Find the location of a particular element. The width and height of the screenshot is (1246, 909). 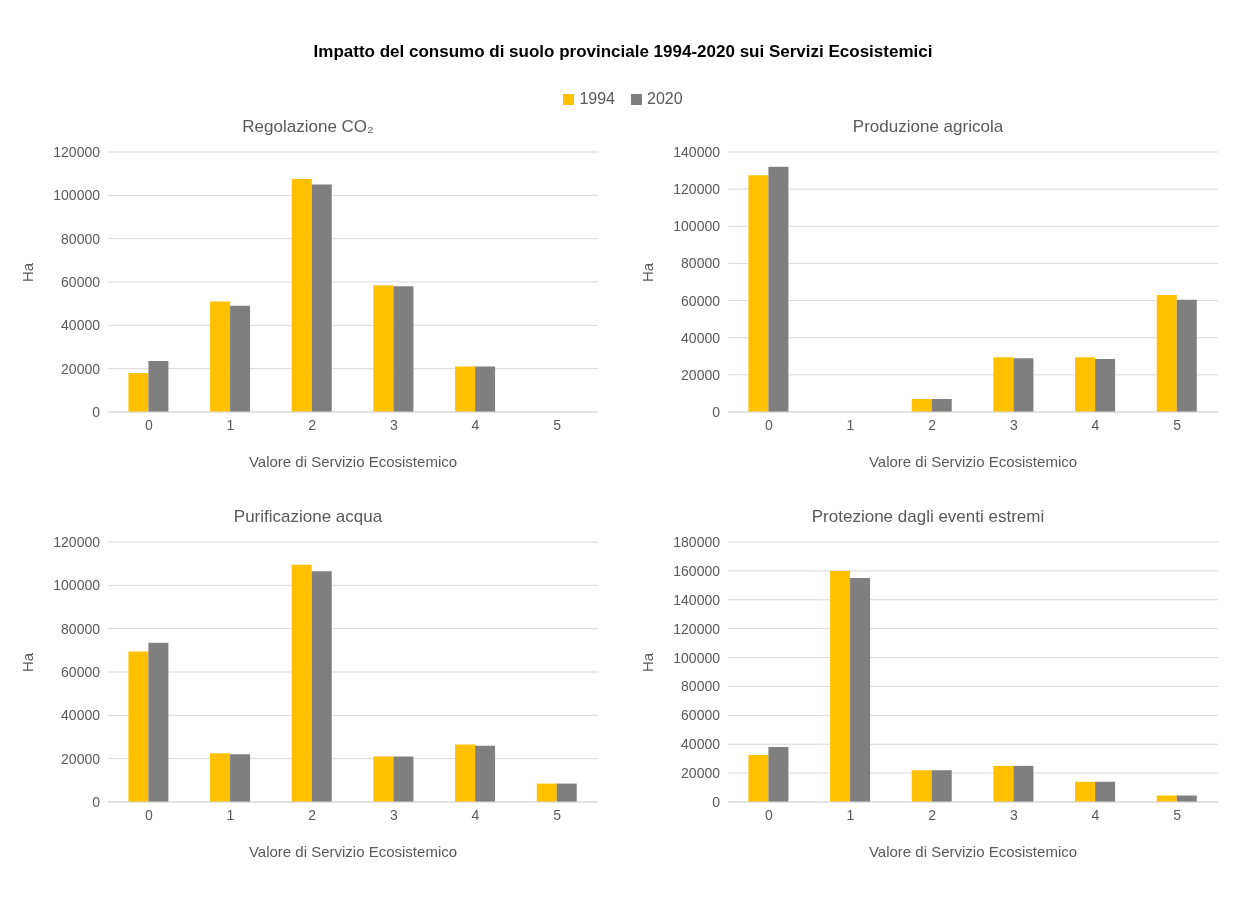

chart-title: Regolazione CO₂ is located at coordinates (308, 127).